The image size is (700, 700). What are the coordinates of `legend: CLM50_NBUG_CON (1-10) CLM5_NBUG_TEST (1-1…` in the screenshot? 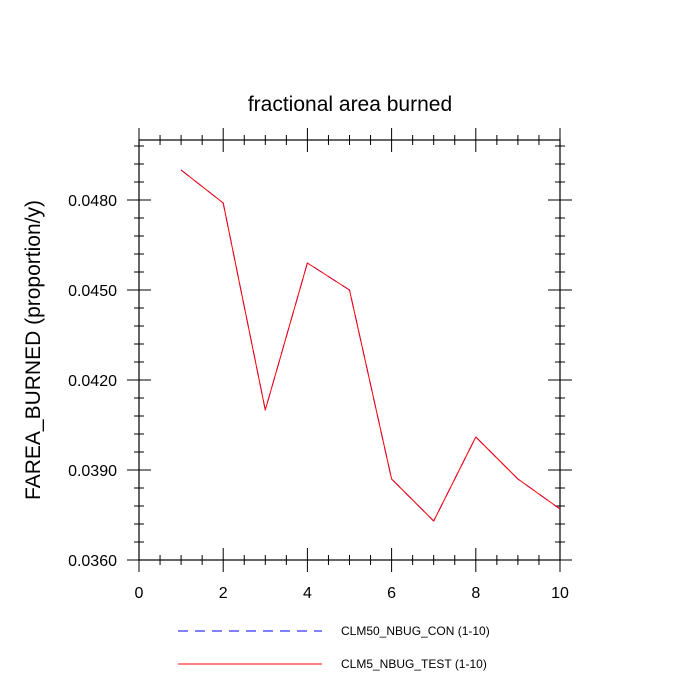 It's located at (334, 647).